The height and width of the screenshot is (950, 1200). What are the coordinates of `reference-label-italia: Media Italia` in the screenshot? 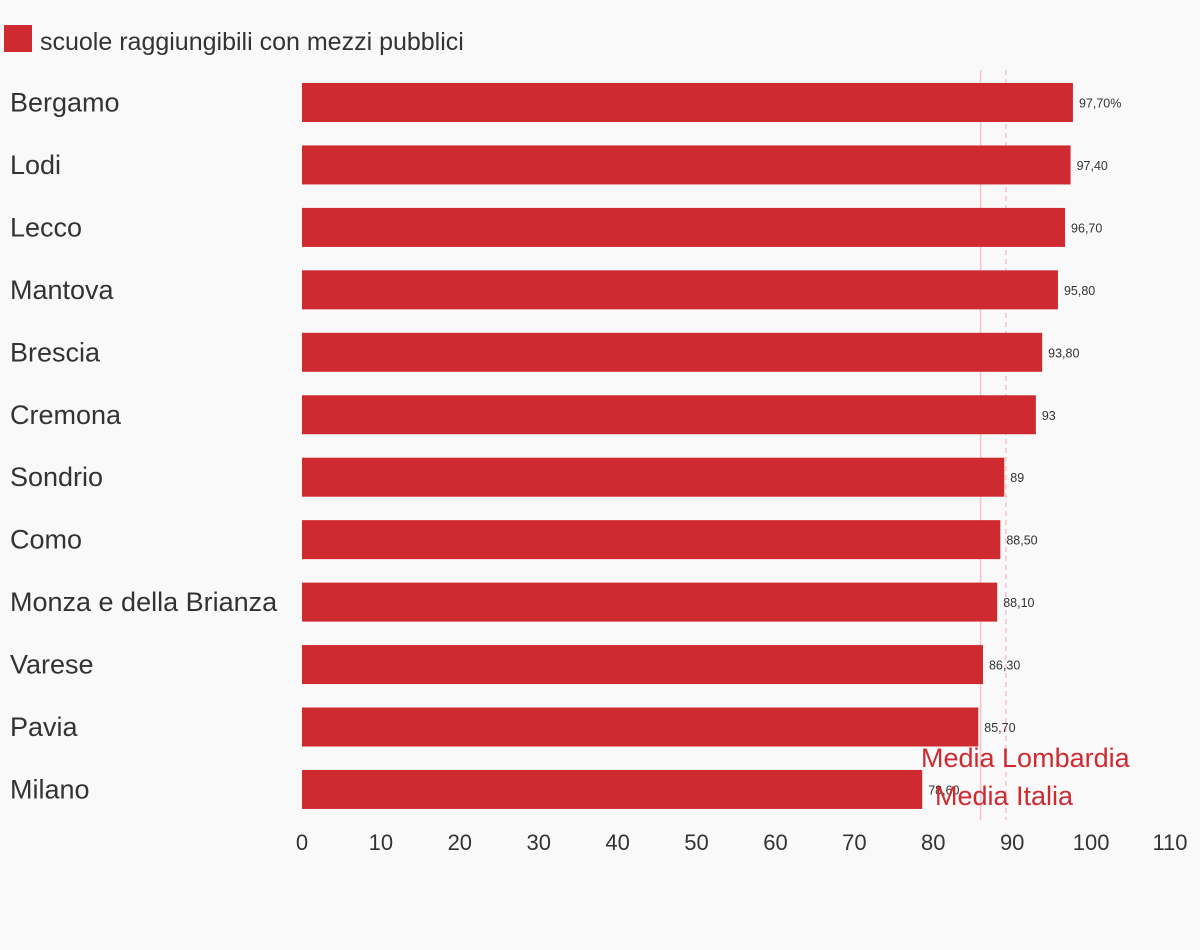 It's located at (1004, 796).